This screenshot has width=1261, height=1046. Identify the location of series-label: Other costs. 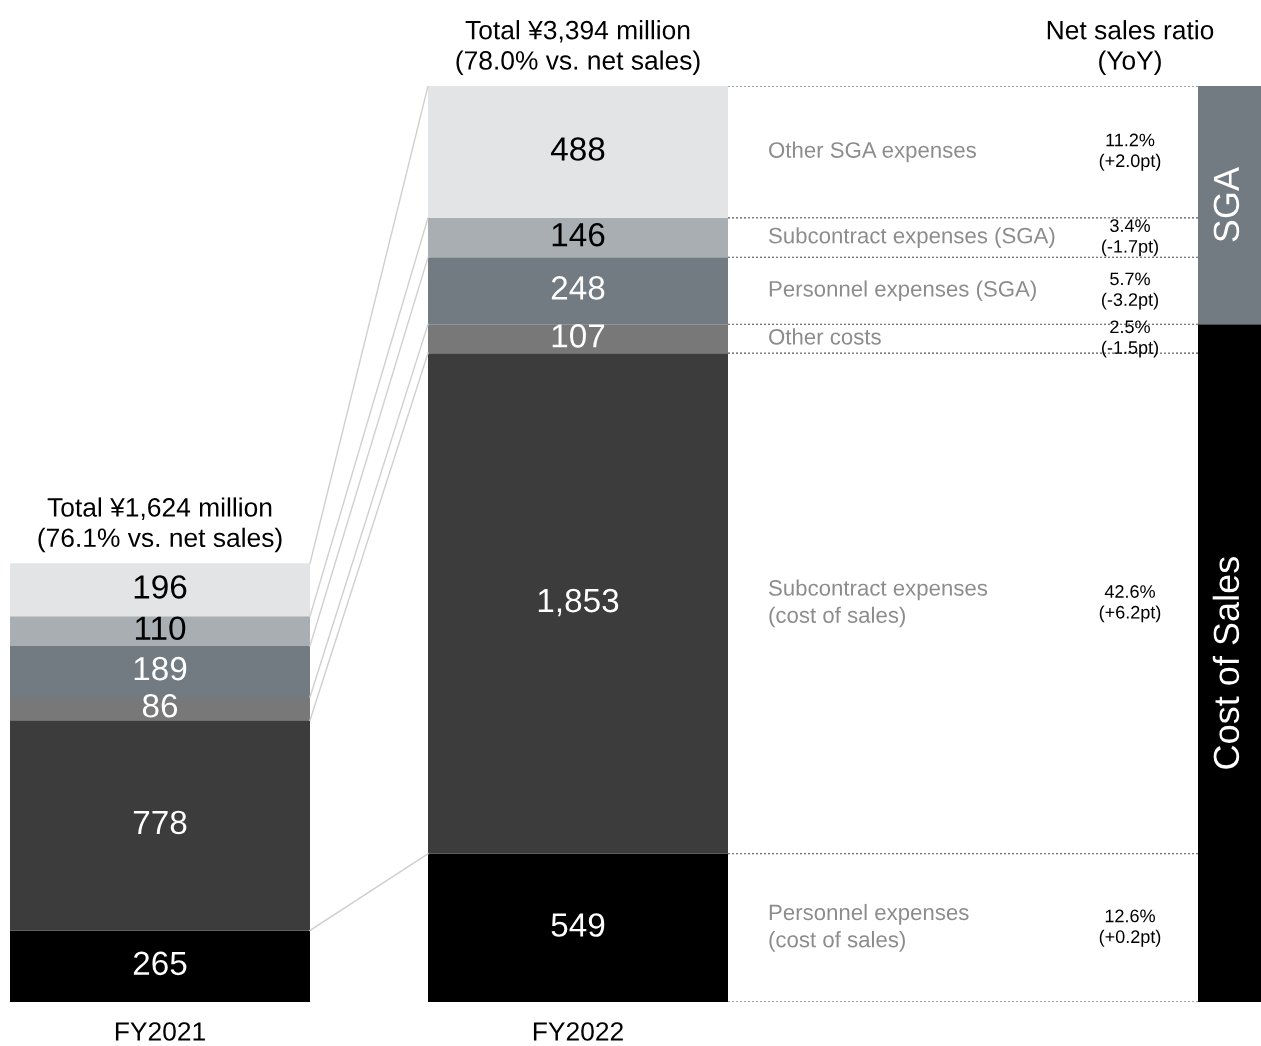
(825, 336).